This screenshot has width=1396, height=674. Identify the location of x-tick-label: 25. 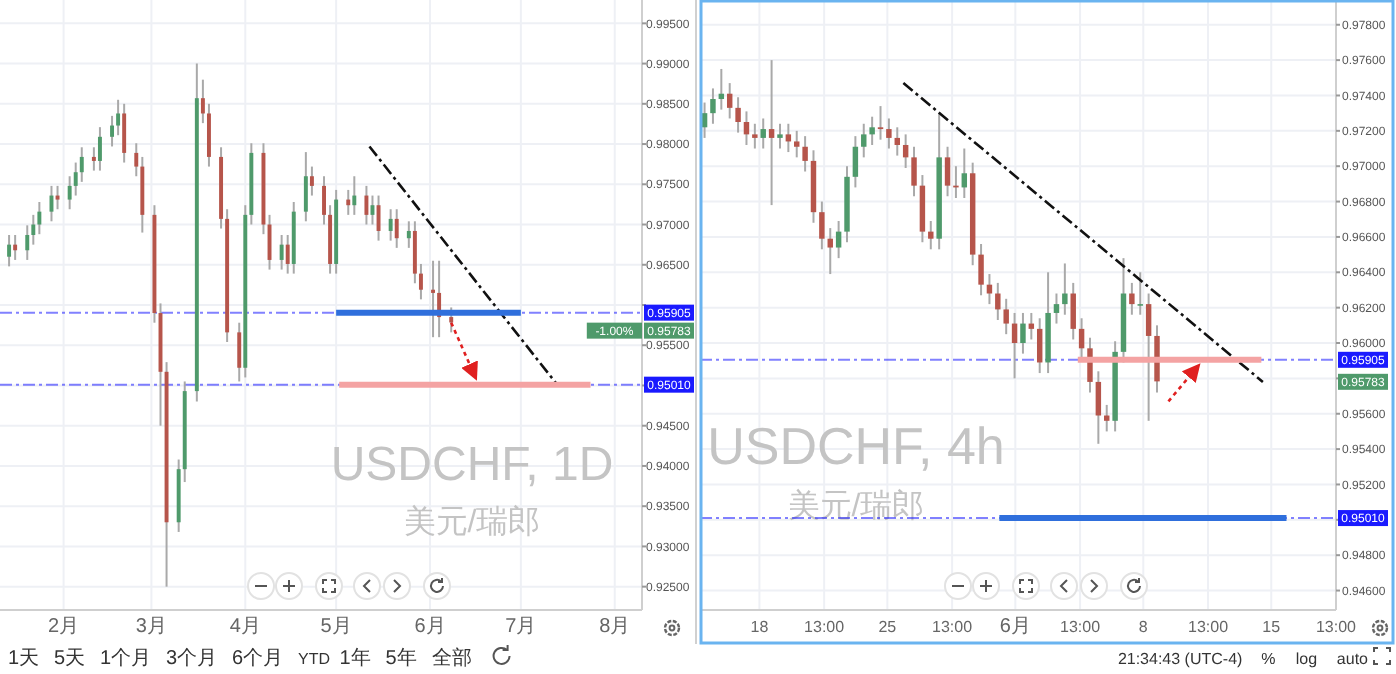
(888, 627).